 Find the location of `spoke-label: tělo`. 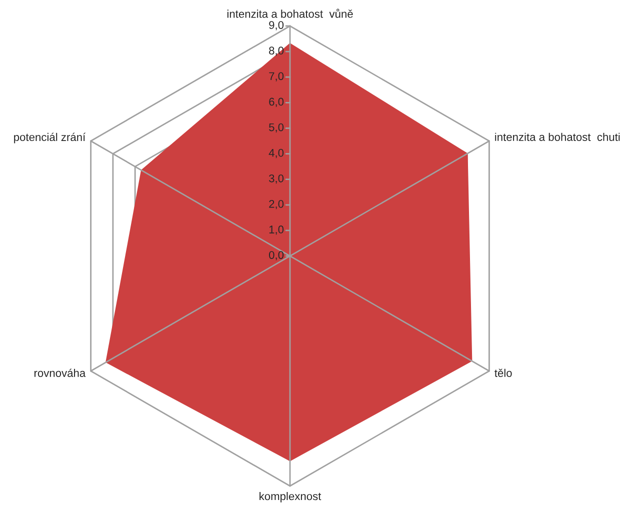

spoke-label: tělo is located at coordinates (503, 372).